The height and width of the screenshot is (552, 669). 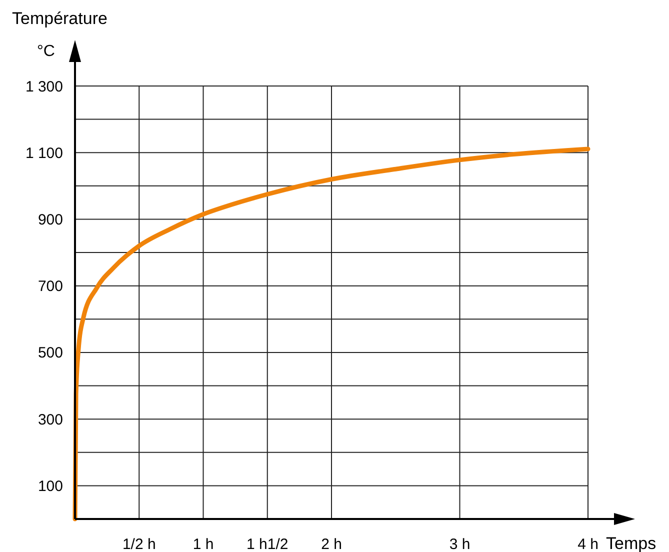 I want to click on y-tick-label: 700, so click(x=50, y=287).